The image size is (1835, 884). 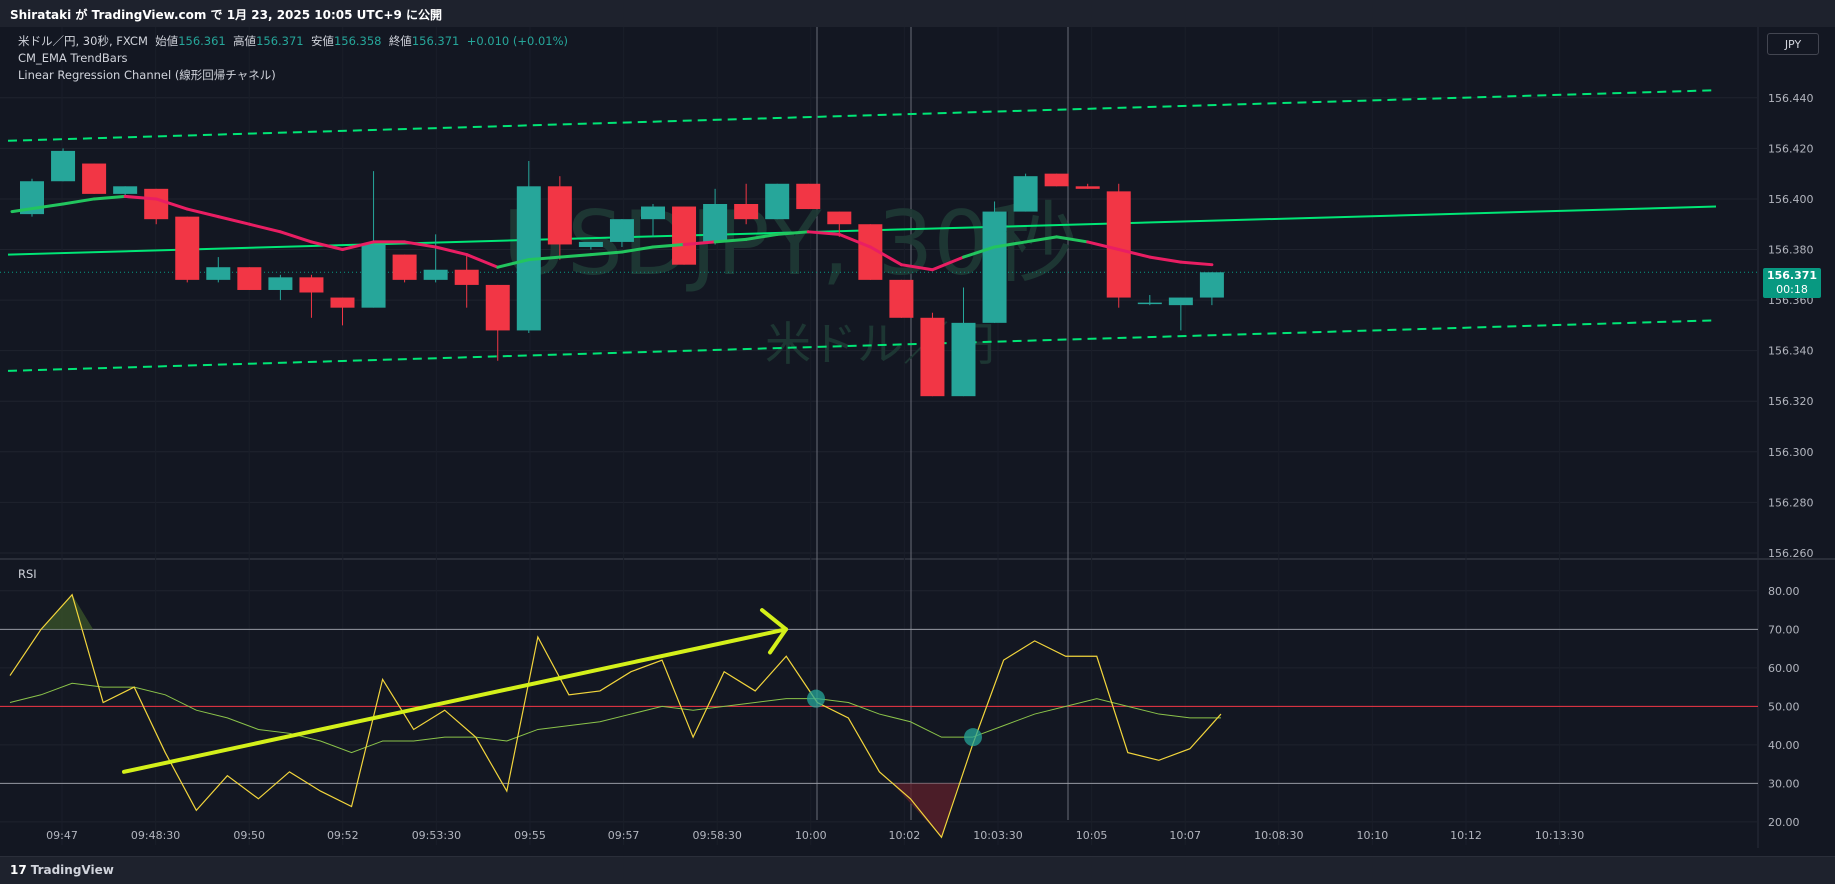 What do you see at coordinates (811, 835) in the screenshot?
I see `time-tick-label: 10:00` at bounding box center [811, 835].